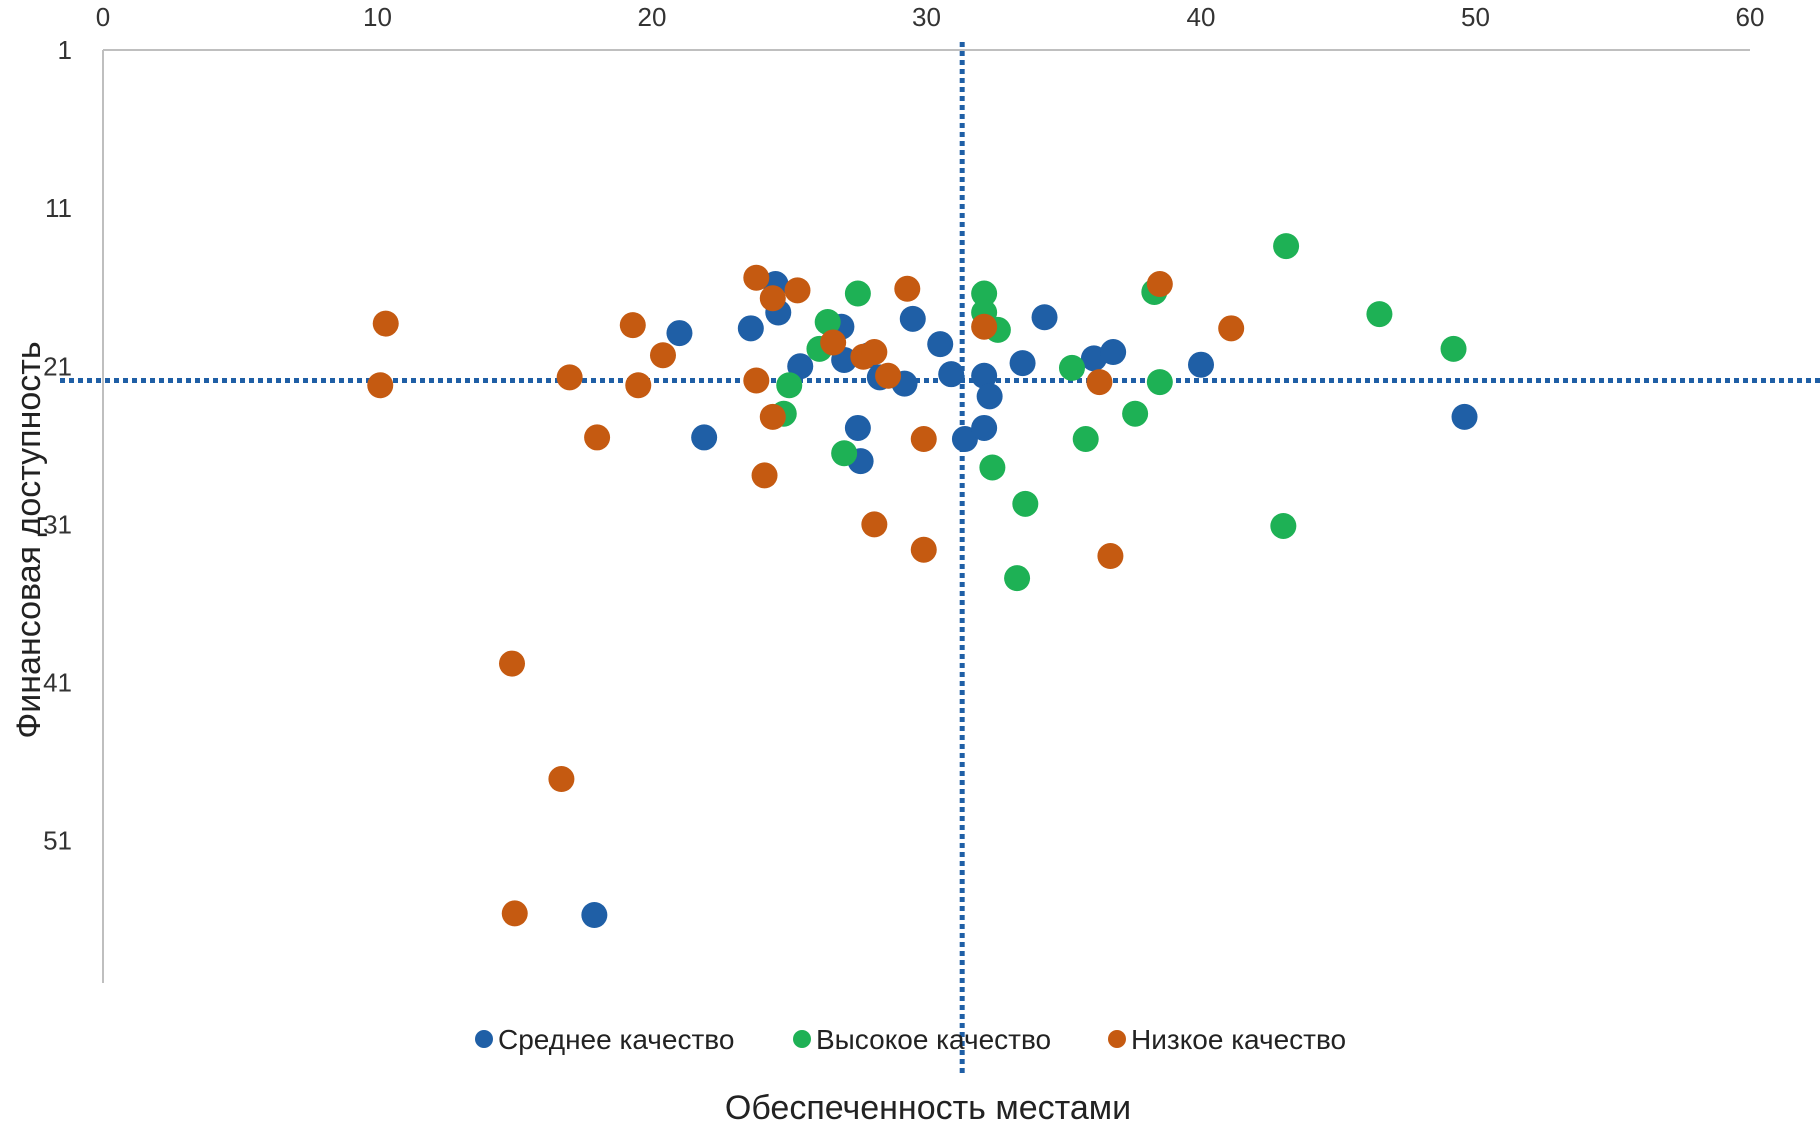 The width and height of the screenshot is (1820, 1129). I want to click on x-tick-label: 0, so click(103, 17).